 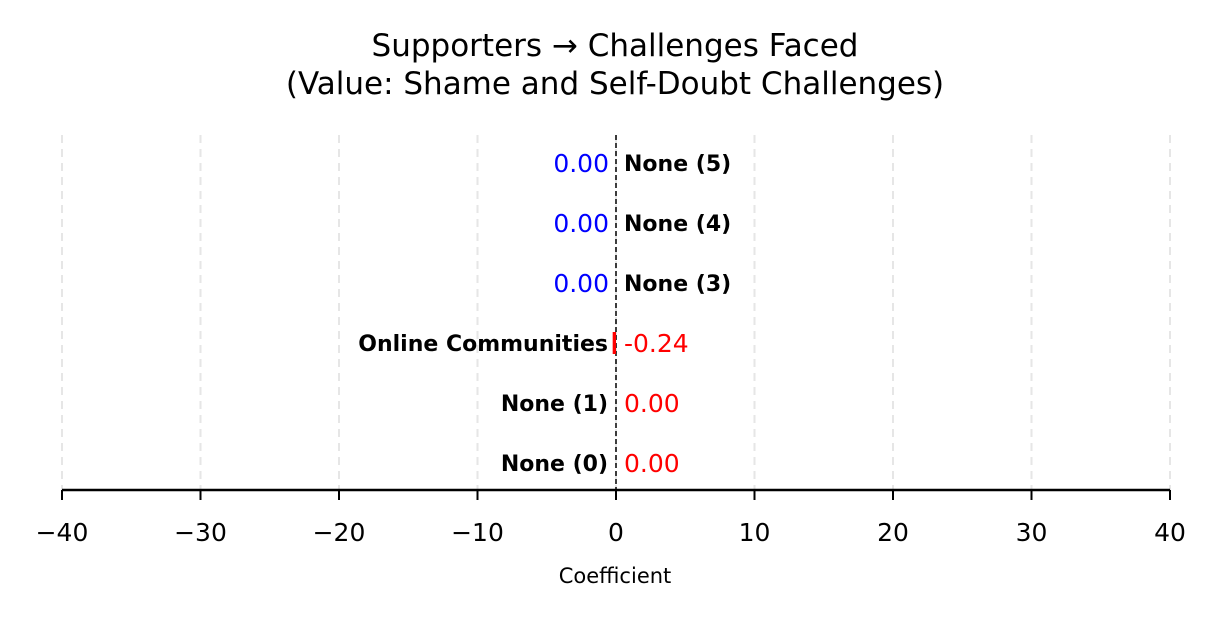 What do you see at coordinates (656, 343) in the screenshot?
I see `value-label: -0.24` at bounding box center [656, 343].